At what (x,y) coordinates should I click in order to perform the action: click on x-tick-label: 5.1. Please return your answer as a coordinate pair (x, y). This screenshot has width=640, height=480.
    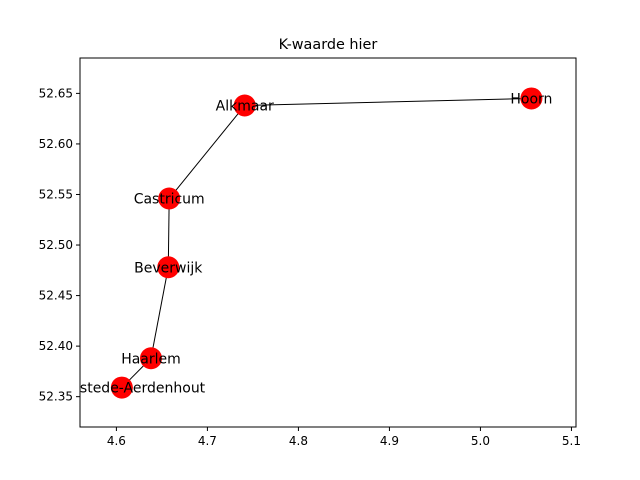
    Looking at the image, I should click on (571, 441).